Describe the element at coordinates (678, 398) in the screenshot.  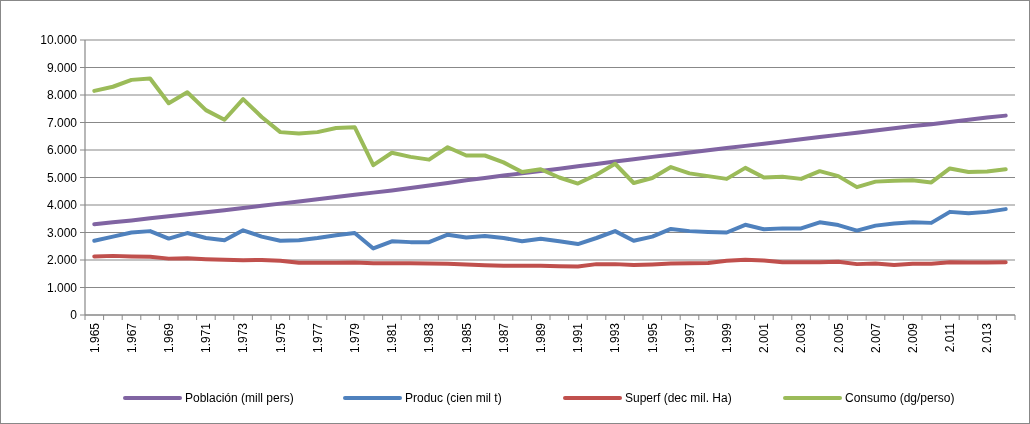
I see `legend-label: Superf (dec mil. Ha)` at that location.